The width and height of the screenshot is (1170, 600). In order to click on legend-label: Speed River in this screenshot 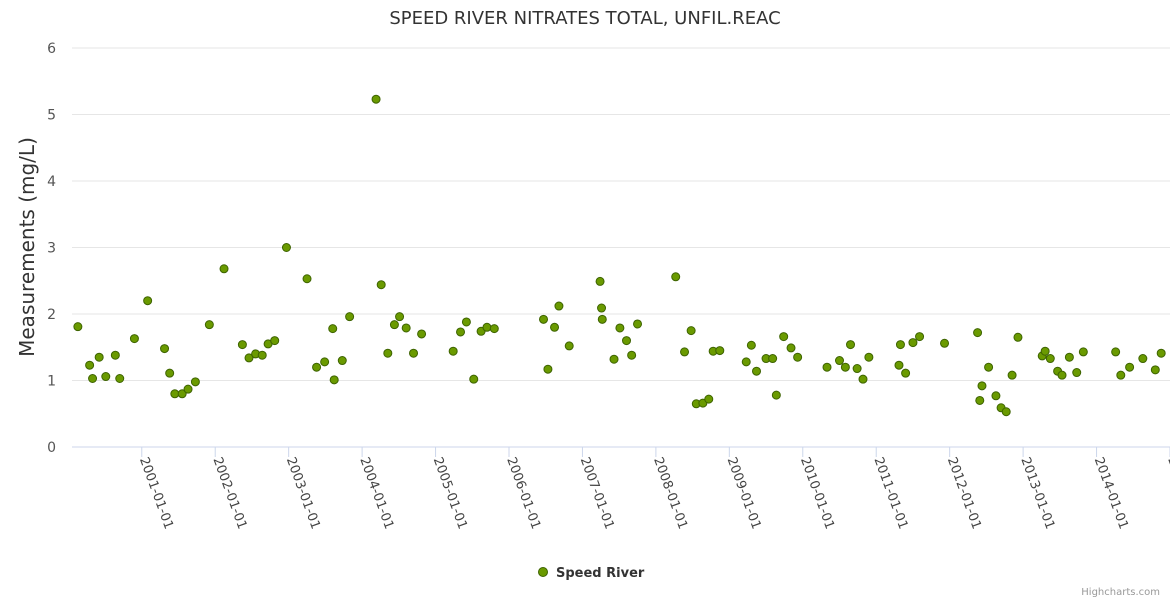, I will do `click(600, 573)`.